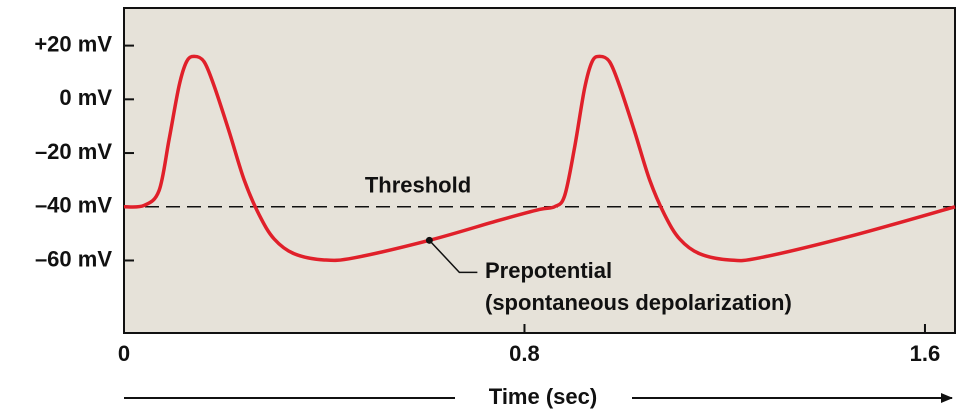 Image resolution: width=960 pixels, height=414 pixels. I want to click on y-tick-label: –40 mV, so click(73, 205).